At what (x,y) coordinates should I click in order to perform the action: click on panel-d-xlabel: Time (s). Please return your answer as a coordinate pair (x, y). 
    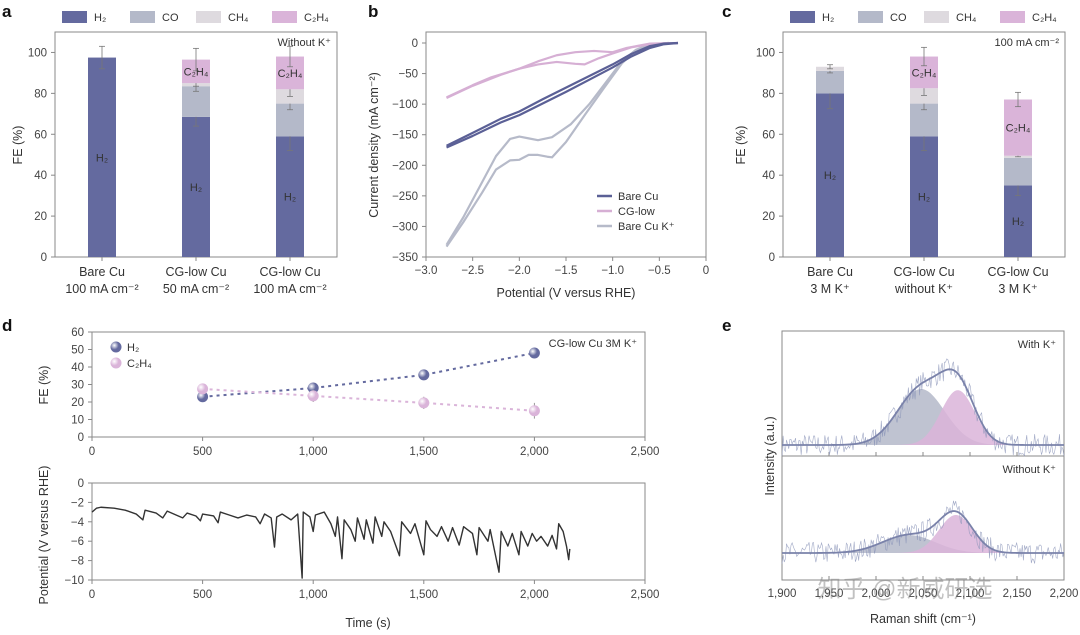
    Looking at the image, I should click on (367, 623).